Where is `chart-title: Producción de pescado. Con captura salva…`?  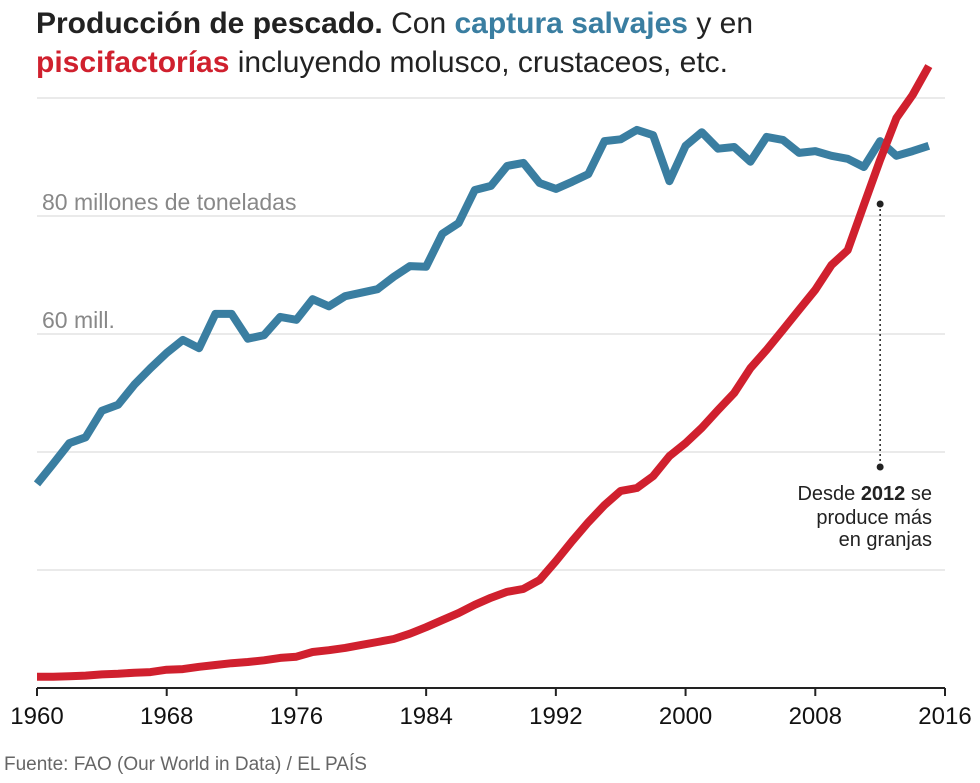
chart-title: Producción de pescado. Con captura salva… is located at coordinates (394, 23).